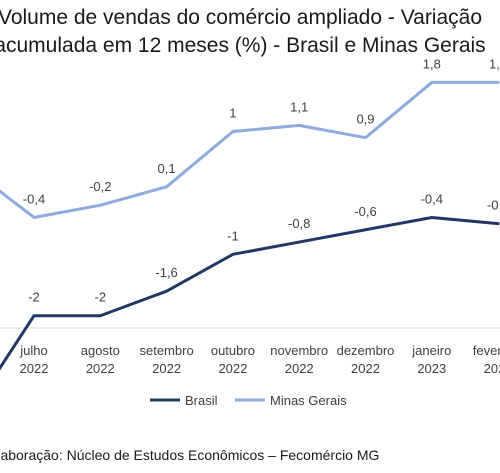 This screenshot has height=473, width=500. What do you see at coordinates (167, 168) in the screenshot?
I see `data-label: 0,1` at bounding box center [167, 168].